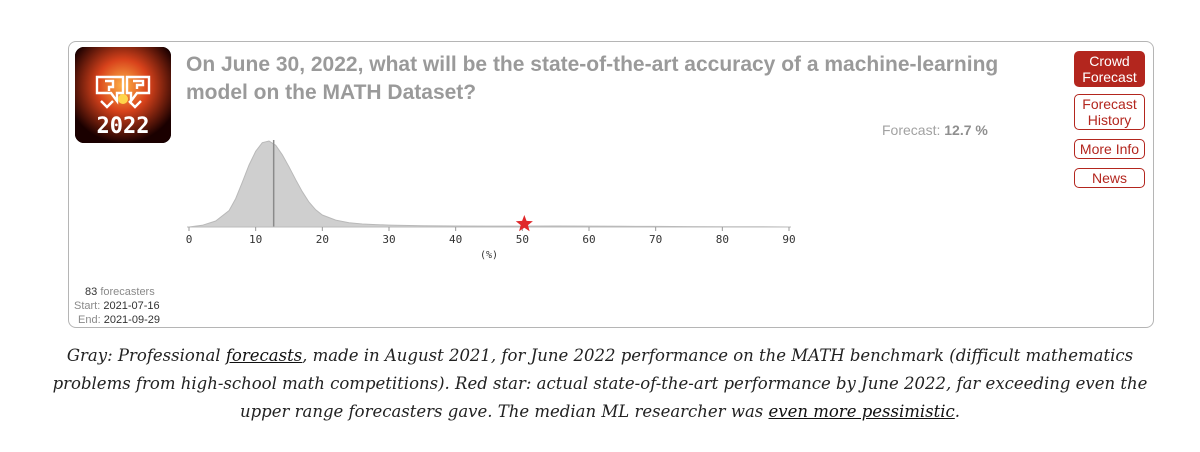  Describe the element at coordinates (655, 239) in the screenshot. I see `x-tick-label: 70` at that location.